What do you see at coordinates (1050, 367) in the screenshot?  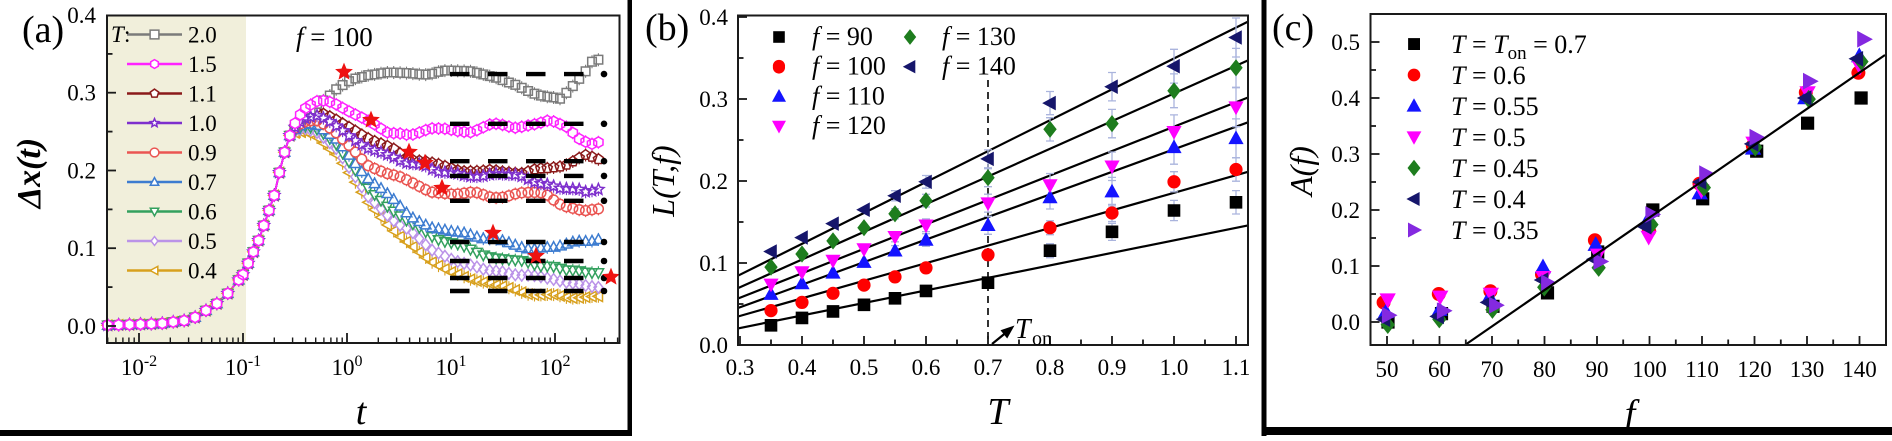 I see `svg-text: 0.8` at bounding box center [1050, 367].